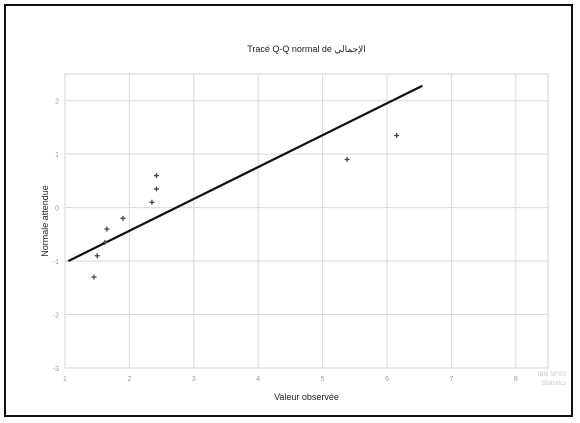  Describe the element at coordinates (554, 384) in the screenshot. I see `watermark-text: Statistics` at that location.